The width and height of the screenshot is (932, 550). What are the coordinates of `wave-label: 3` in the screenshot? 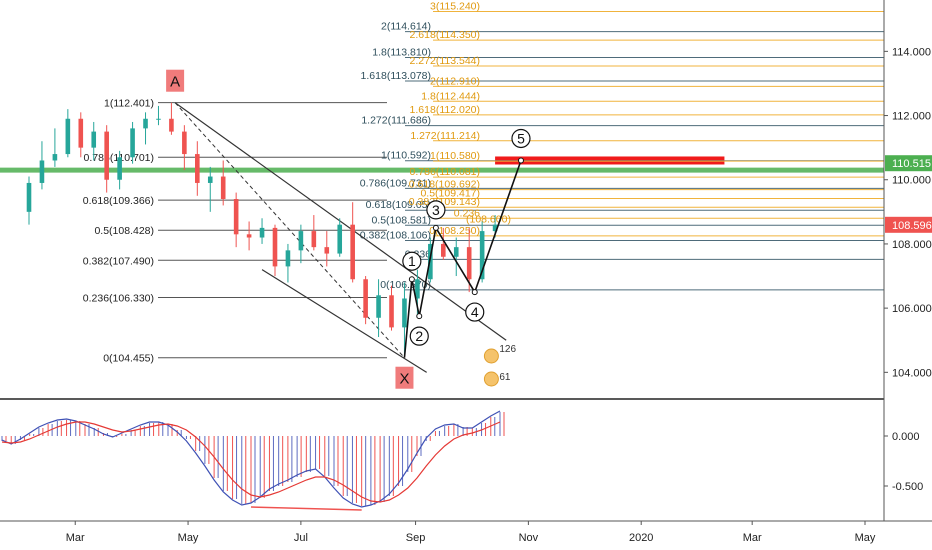 It's located at (436, 210).